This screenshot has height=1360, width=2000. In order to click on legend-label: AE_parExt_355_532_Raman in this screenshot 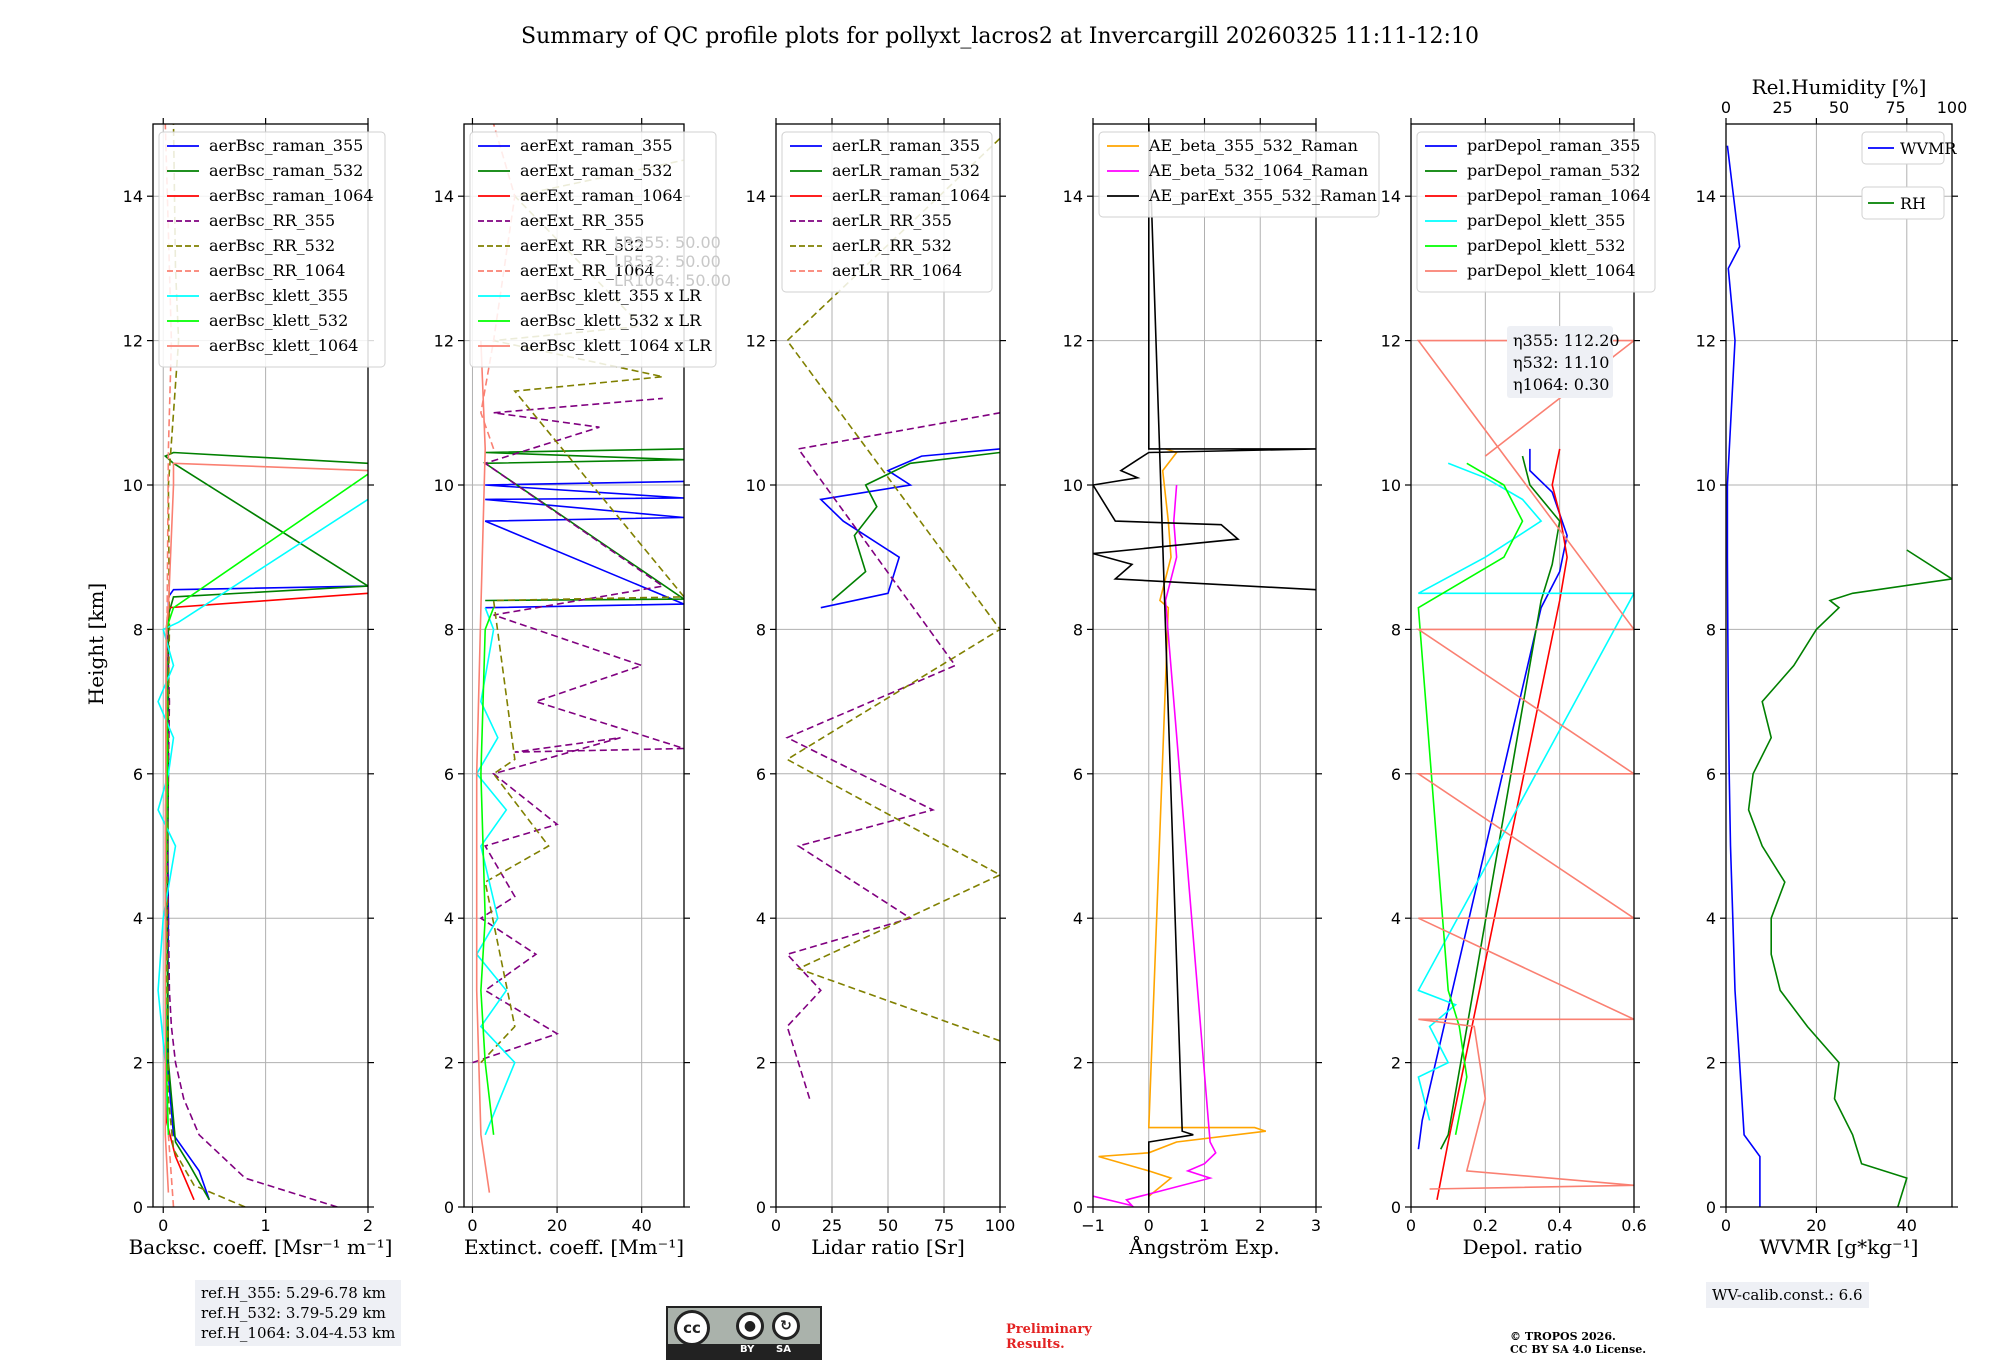, I will do `click(1262, 195)`.